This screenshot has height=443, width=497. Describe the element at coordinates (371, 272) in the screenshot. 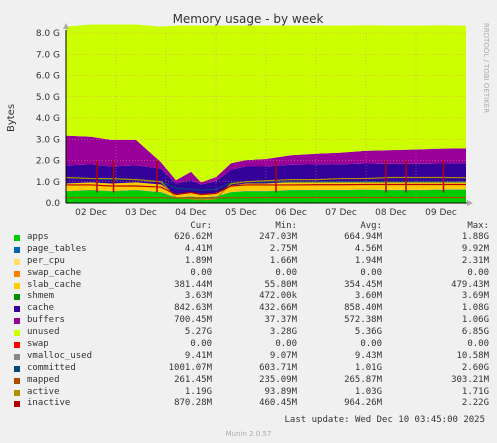

I see `legend-avg-value: 0.00` at that location.